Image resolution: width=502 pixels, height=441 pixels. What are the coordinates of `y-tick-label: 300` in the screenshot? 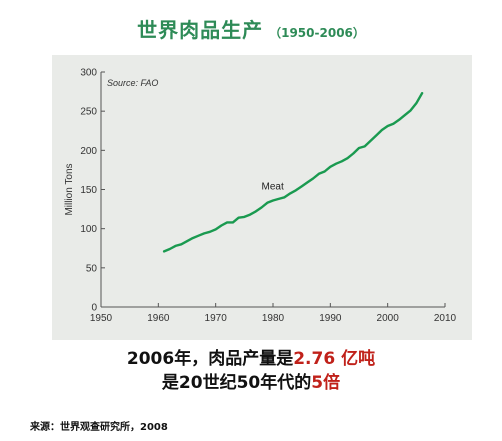 It's located at (88, 73).